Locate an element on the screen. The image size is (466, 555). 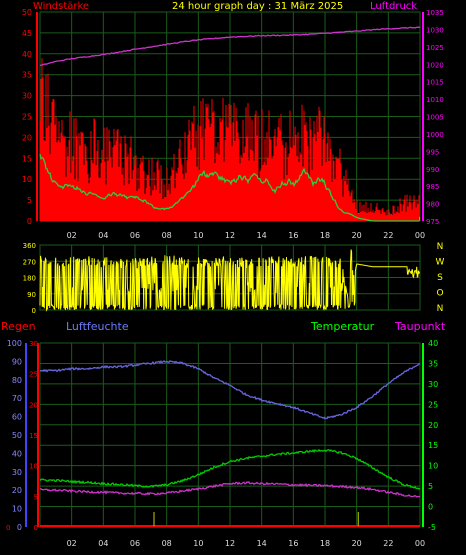
pressure-y-tick: 975 is located at coordinates (432, 222).